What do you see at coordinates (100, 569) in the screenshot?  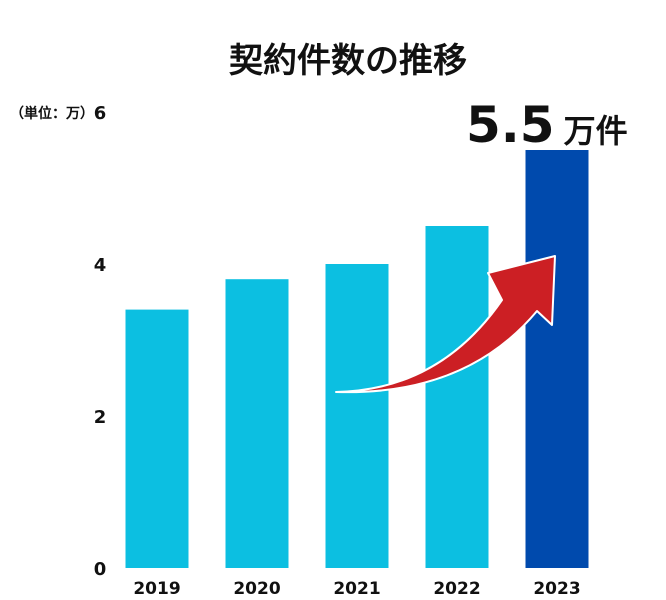 I see `y-tick-label: 0` at bounding box center [100, 569].